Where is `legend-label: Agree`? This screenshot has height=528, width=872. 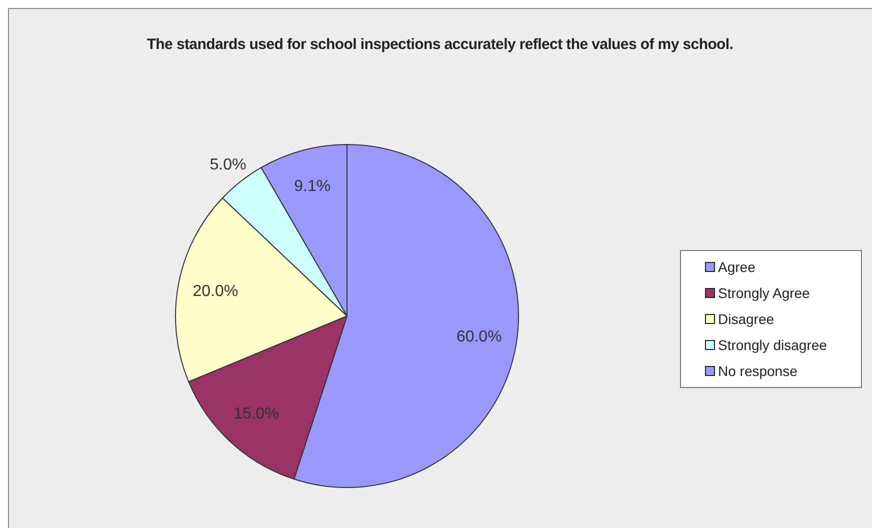
legend-label: Agree is located at coordinates (737, 267).